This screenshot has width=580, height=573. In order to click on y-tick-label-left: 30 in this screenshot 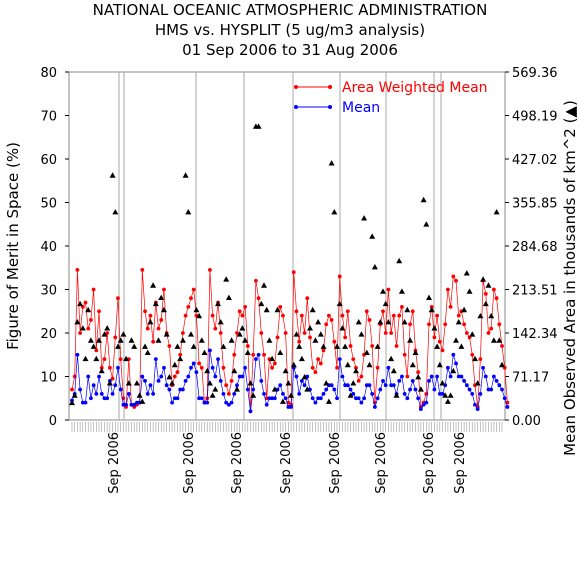, I will do `click(48, 291)`.